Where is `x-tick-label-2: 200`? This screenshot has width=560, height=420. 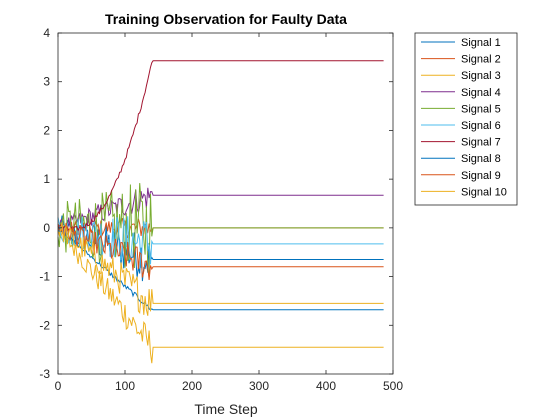
x-tick-label-2: 200 is located at coordinates (192, 386).